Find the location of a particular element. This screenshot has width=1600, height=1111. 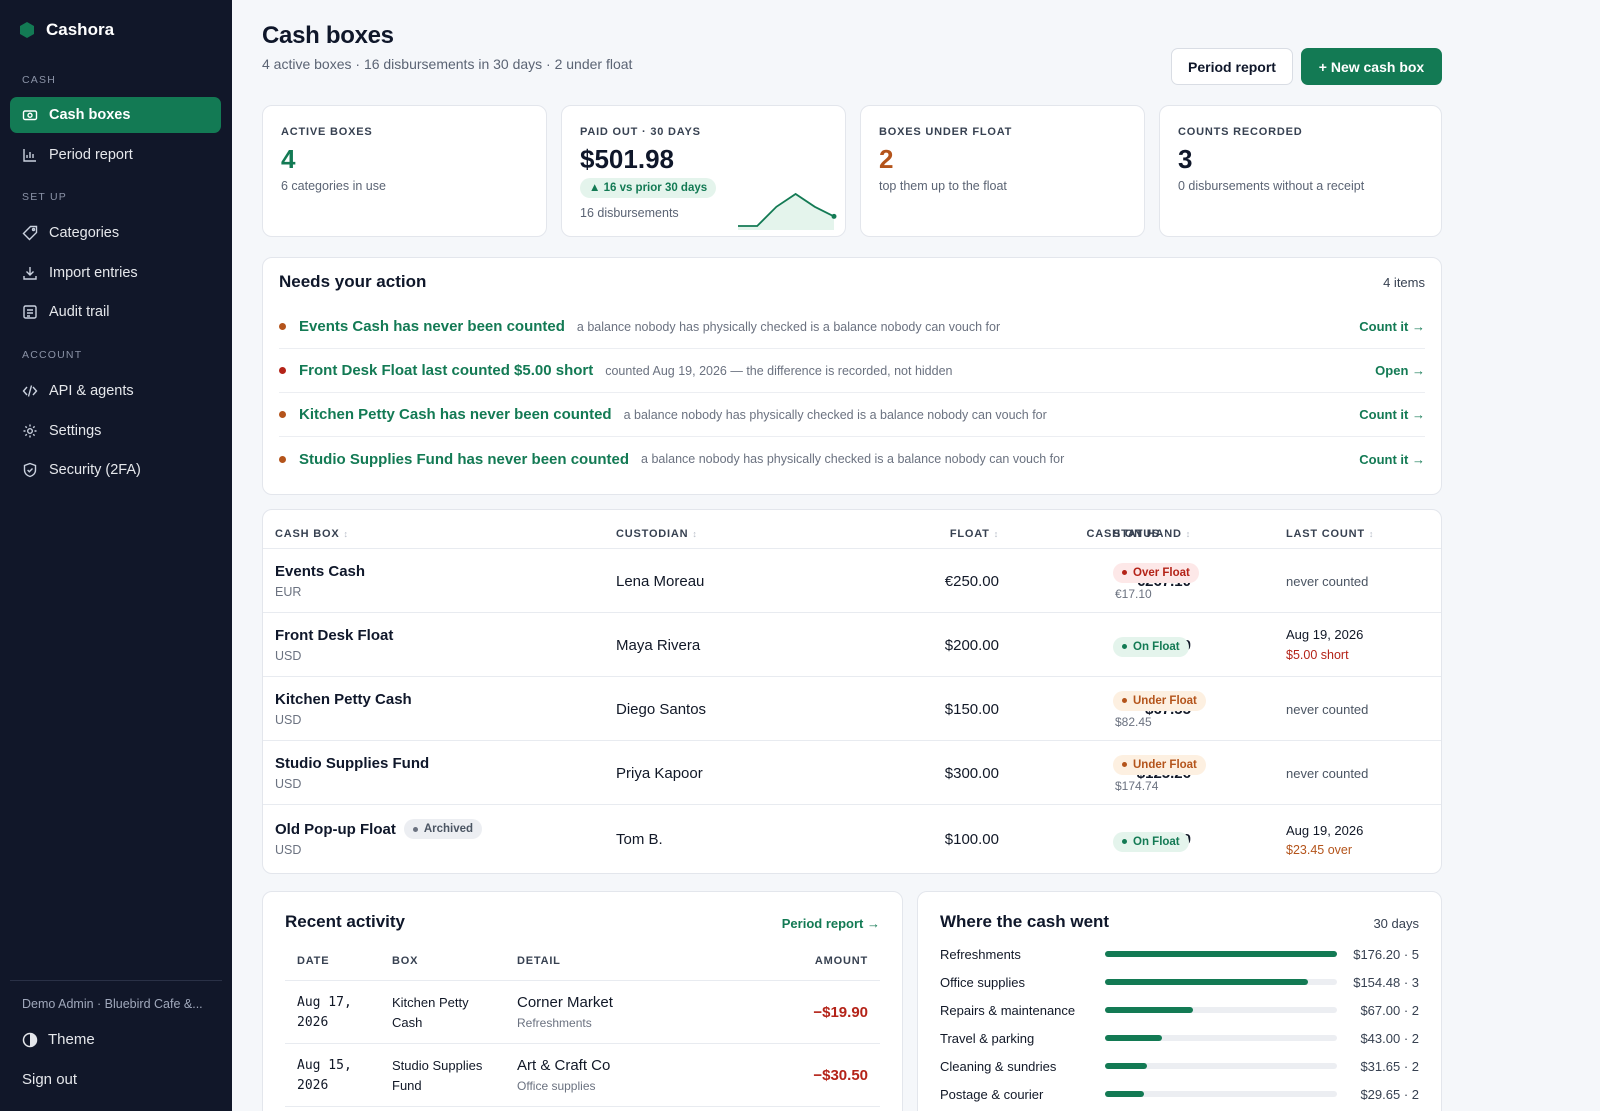

category-value: $67.00 · 2 is located at coordinates (1389, 1010).